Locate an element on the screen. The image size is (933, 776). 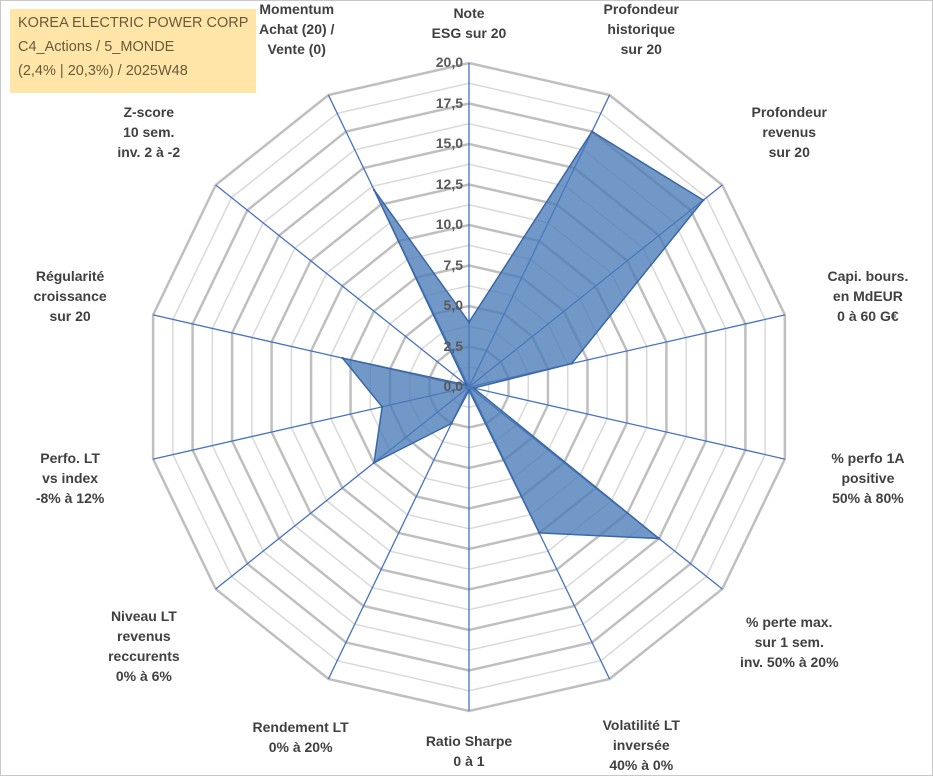
axis-label-line: Perfo. LT is located at coordinates (70, 458).